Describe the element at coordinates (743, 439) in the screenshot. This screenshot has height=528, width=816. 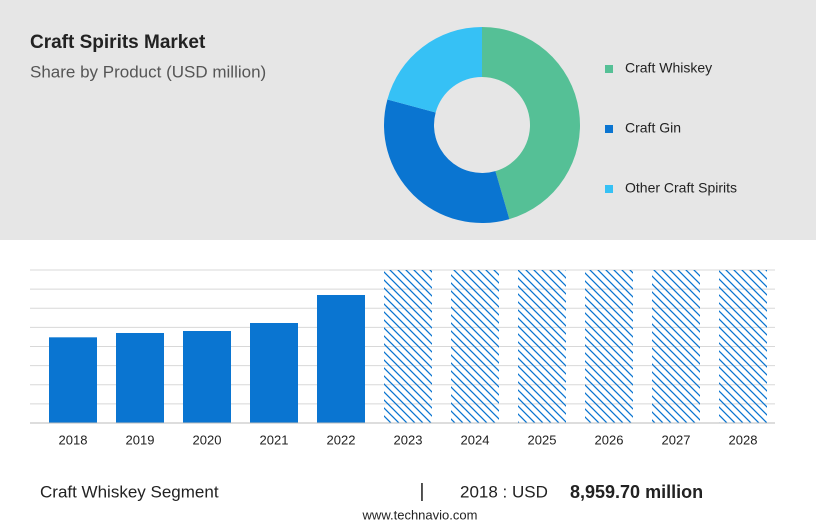
I see `x-tick-label: 2028` at that location.